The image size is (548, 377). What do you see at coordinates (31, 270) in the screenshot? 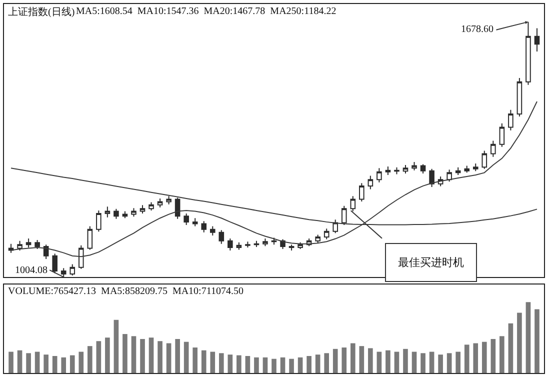
I see `annotation: 1004.08` at bounding box center [31, 270].